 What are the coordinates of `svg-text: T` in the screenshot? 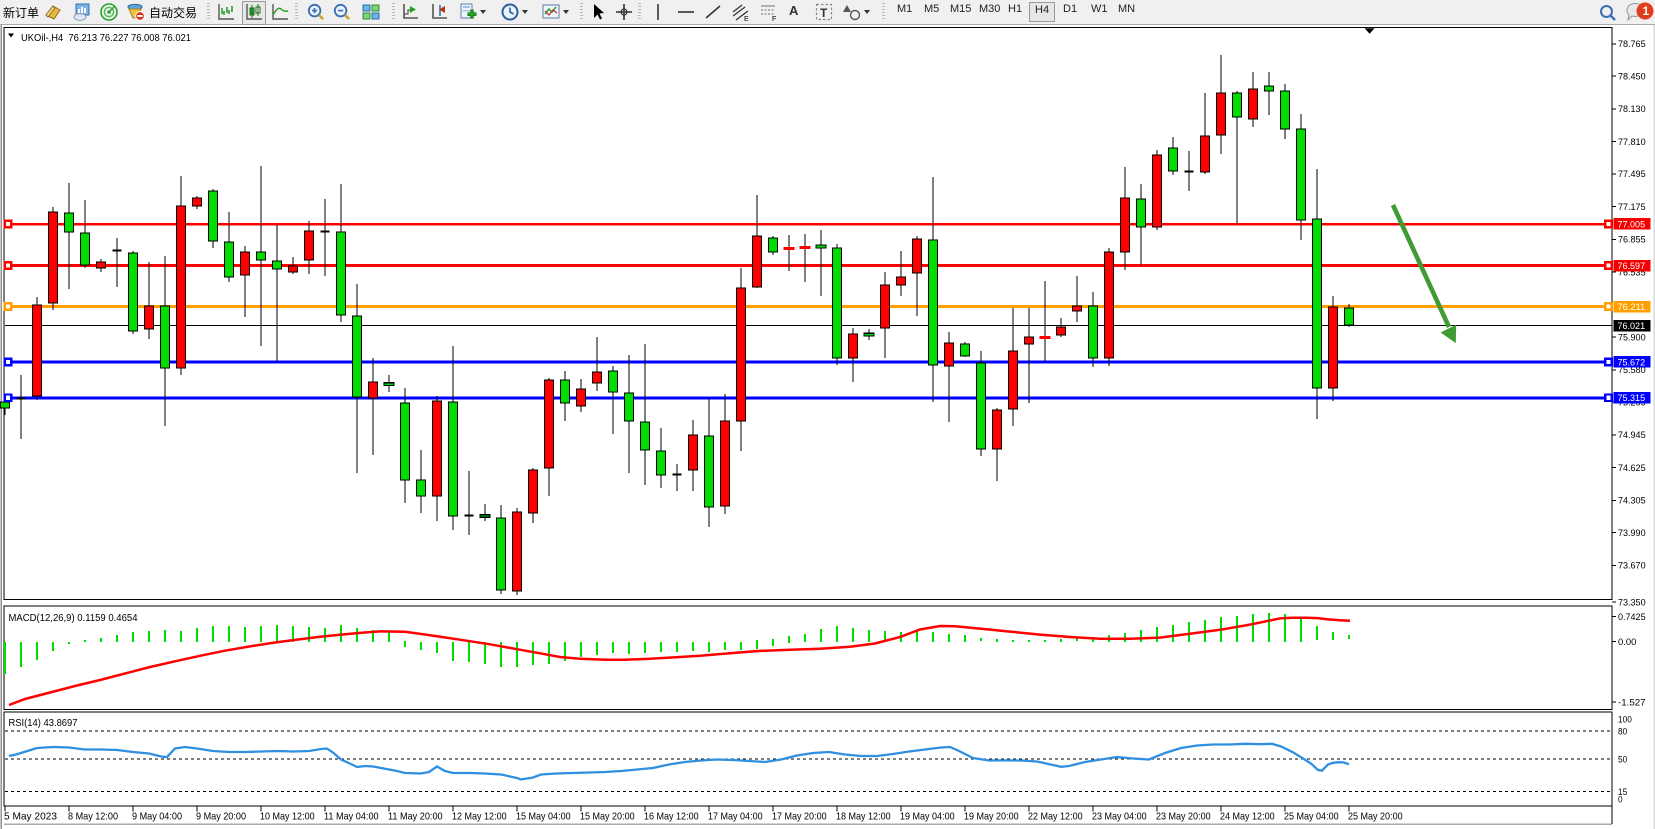 It's located at (824, 13).